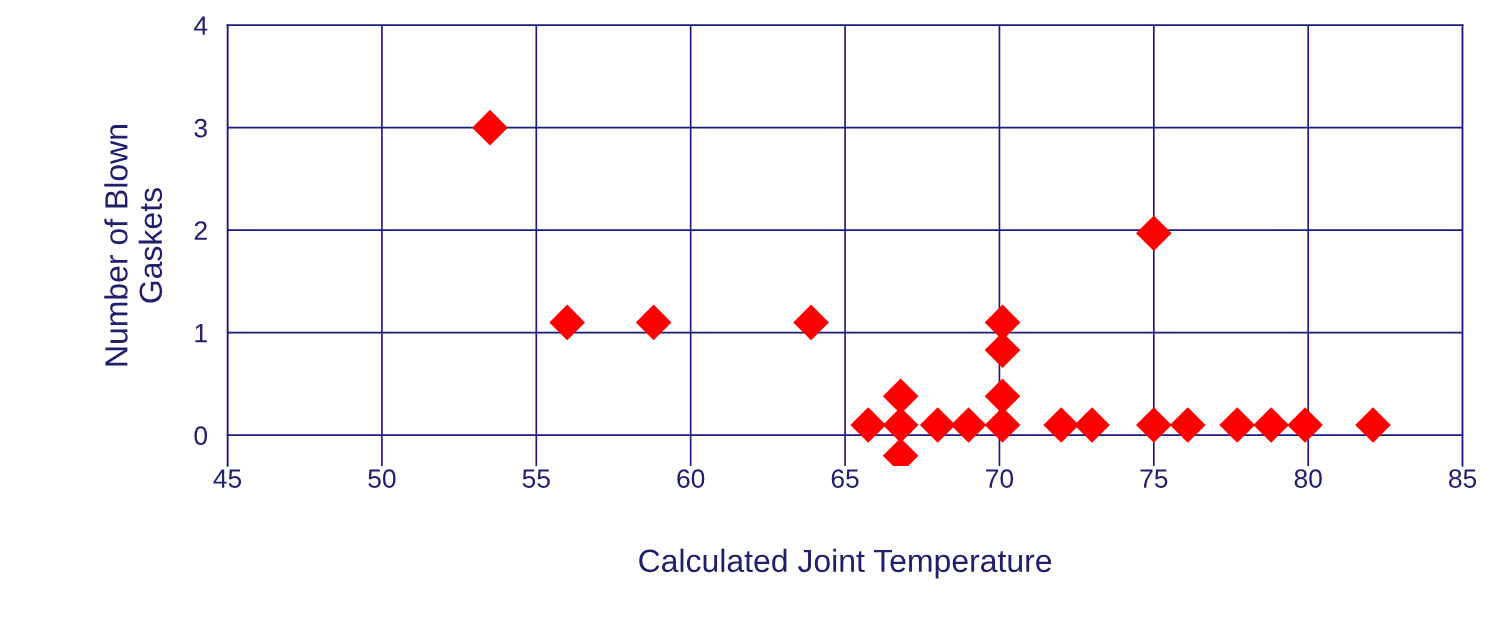 The height and width of the screenshot is (628, 1497). What do you see at coordinates (1154, 478) in the screenshot?
I see `x-tick-label: 75` at bounding box center [1154, 478].